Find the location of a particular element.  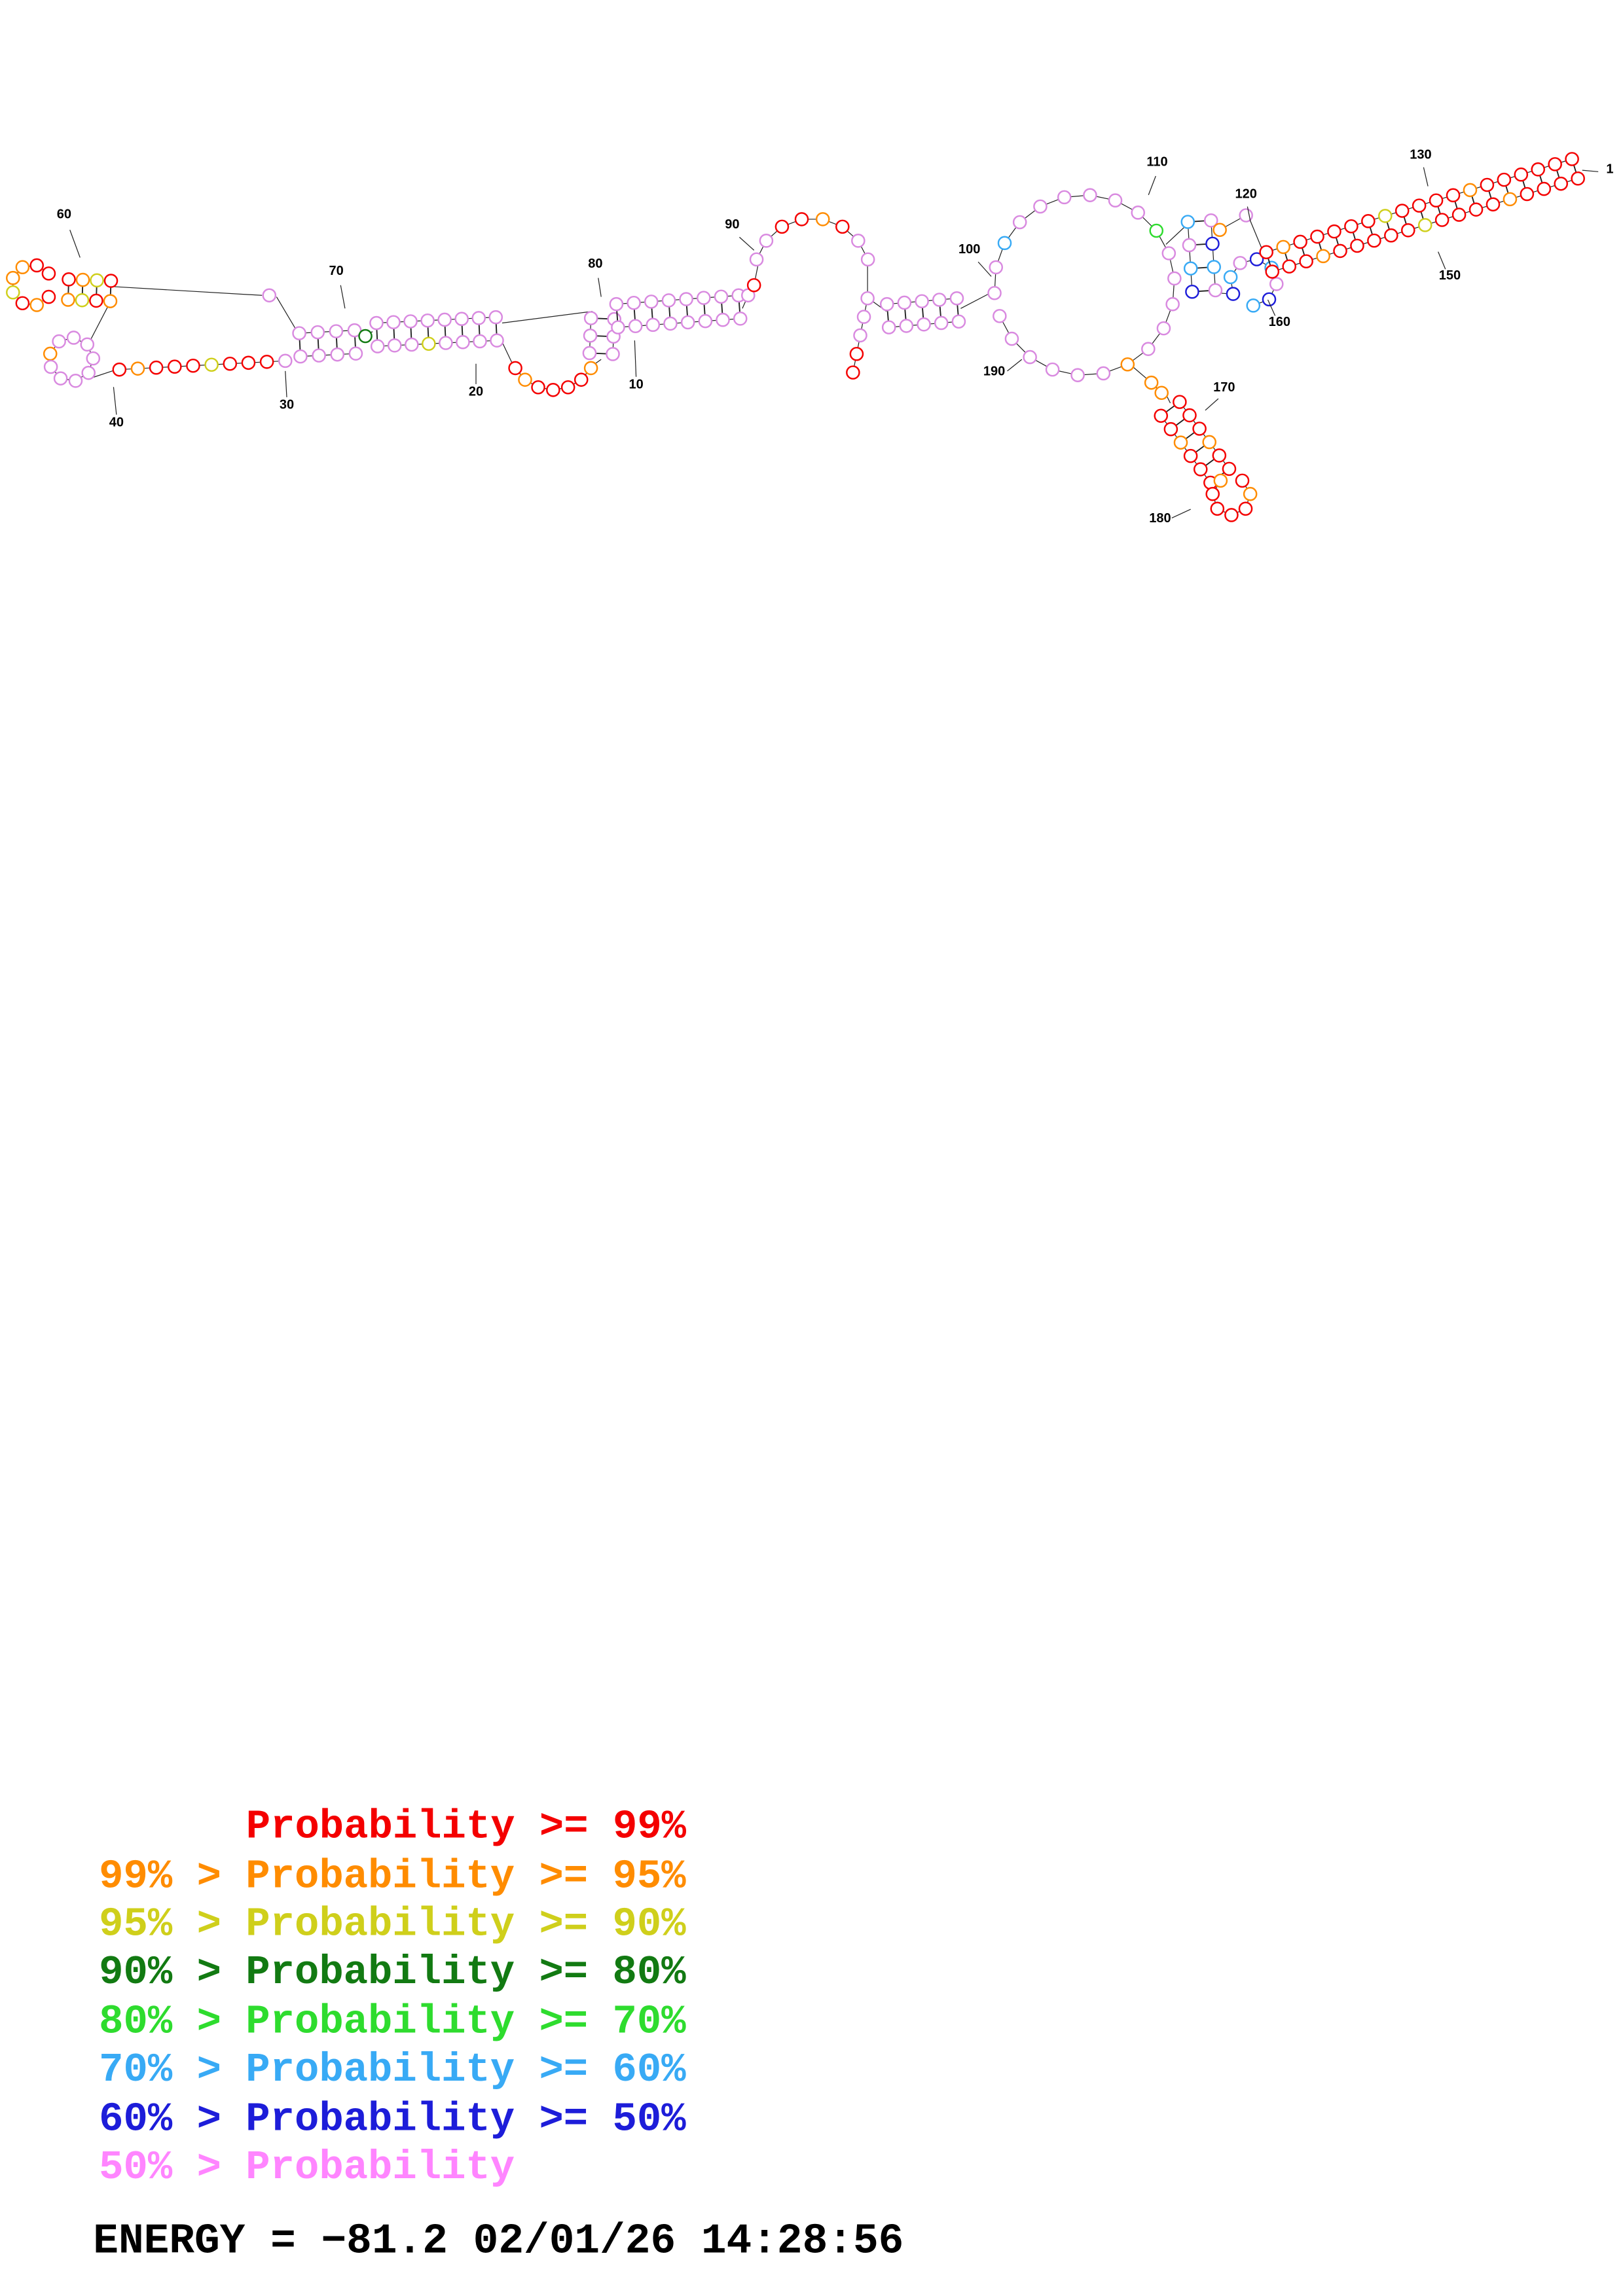

position-label: 180 is located at coordinates (1160, 518).